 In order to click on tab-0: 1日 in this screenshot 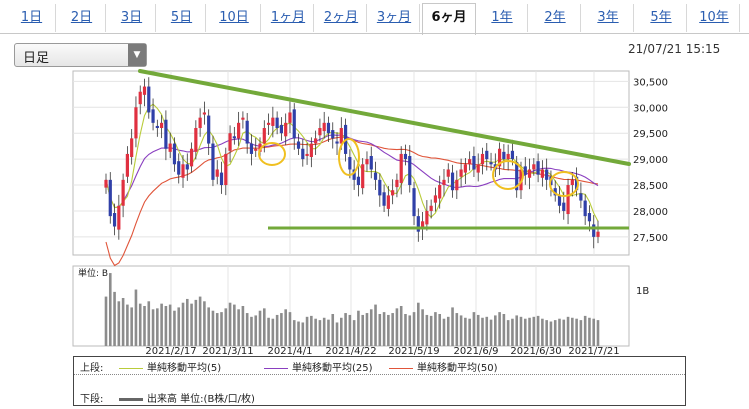, I will do `click(32, 18)`.